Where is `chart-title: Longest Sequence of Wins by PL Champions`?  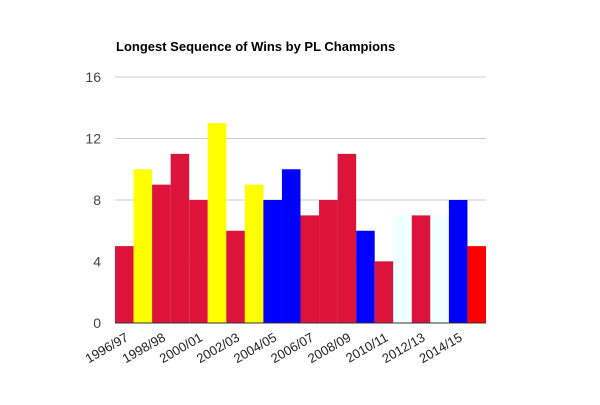 chart-title: Longest Sequence of Wins by PL Champions is located at coordinates (256, 46).